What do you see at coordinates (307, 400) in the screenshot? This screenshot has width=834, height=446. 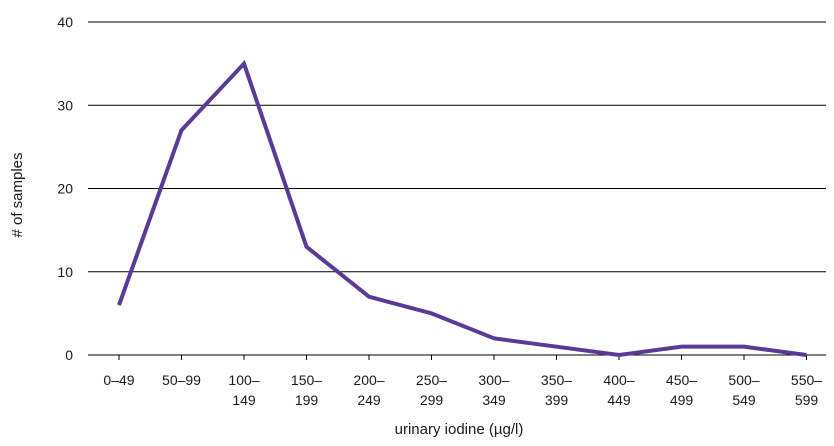 I see `x-tick-label: 199` at bounding box center [307, 400].